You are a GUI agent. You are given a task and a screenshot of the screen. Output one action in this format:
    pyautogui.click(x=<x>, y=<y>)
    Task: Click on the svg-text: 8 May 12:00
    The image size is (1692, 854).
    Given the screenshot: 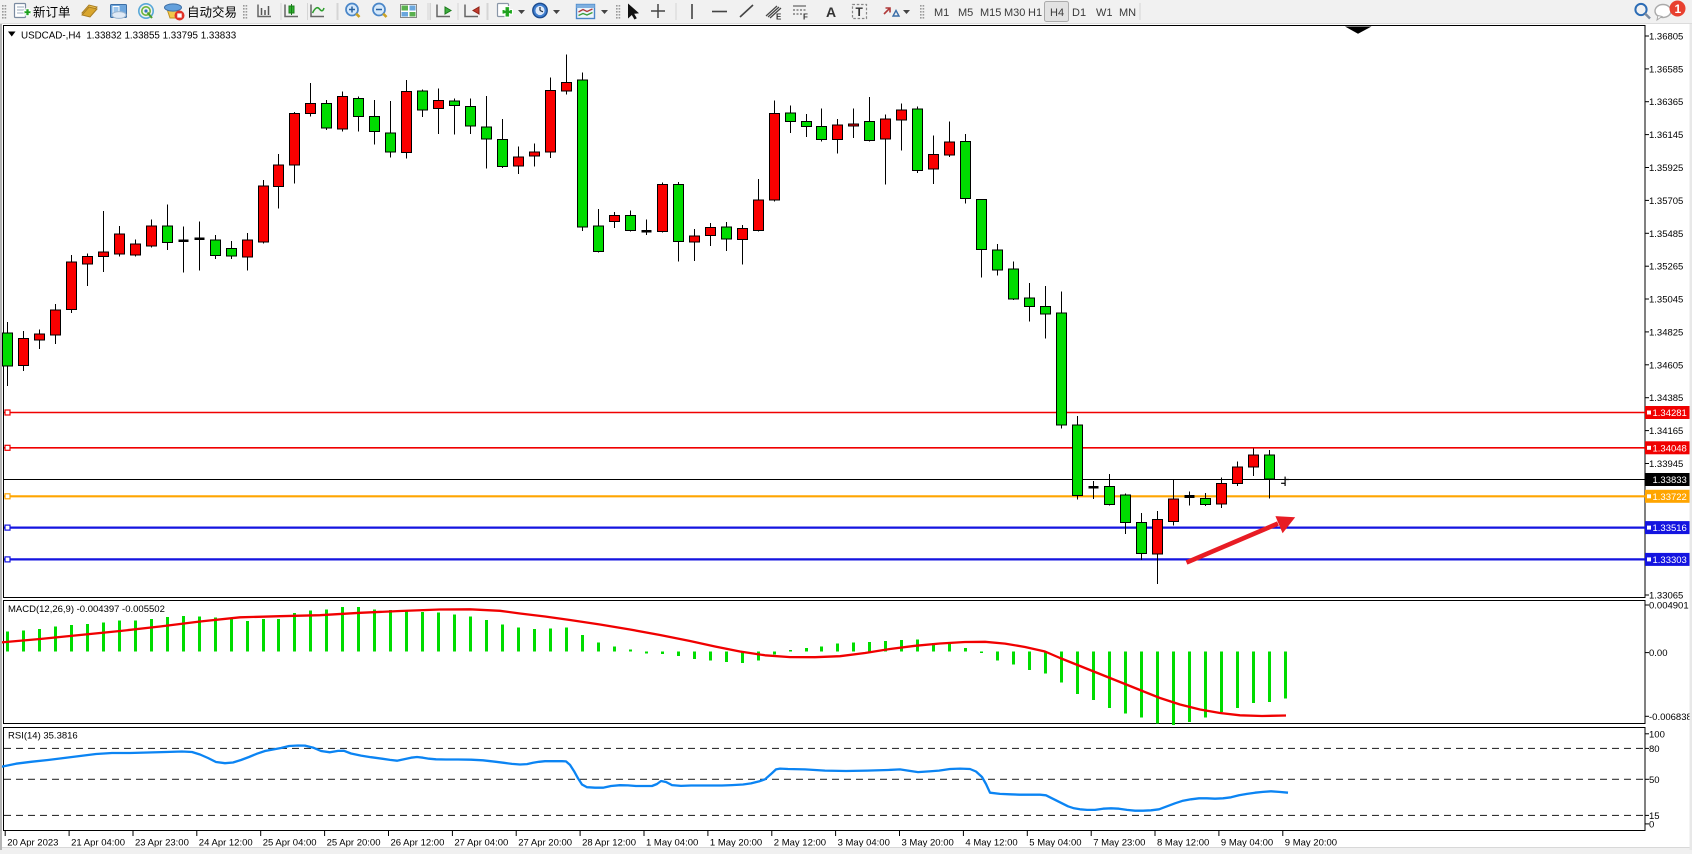 What is the action you would take?
    pyautogui.click(x=1183, y=843)
    